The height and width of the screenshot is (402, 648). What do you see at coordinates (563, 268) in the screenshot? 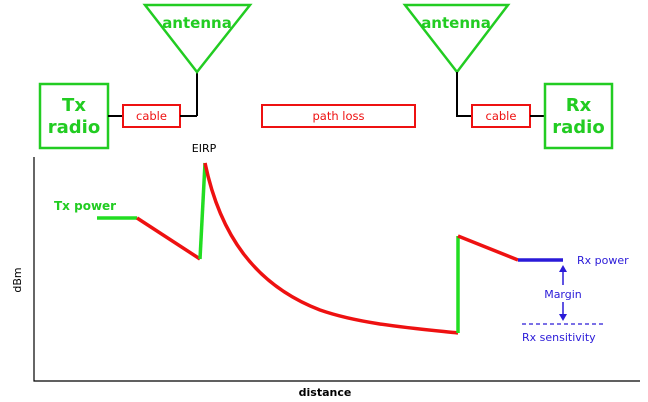
I see `up-arrow-icon` at bounding box center [563, 268].